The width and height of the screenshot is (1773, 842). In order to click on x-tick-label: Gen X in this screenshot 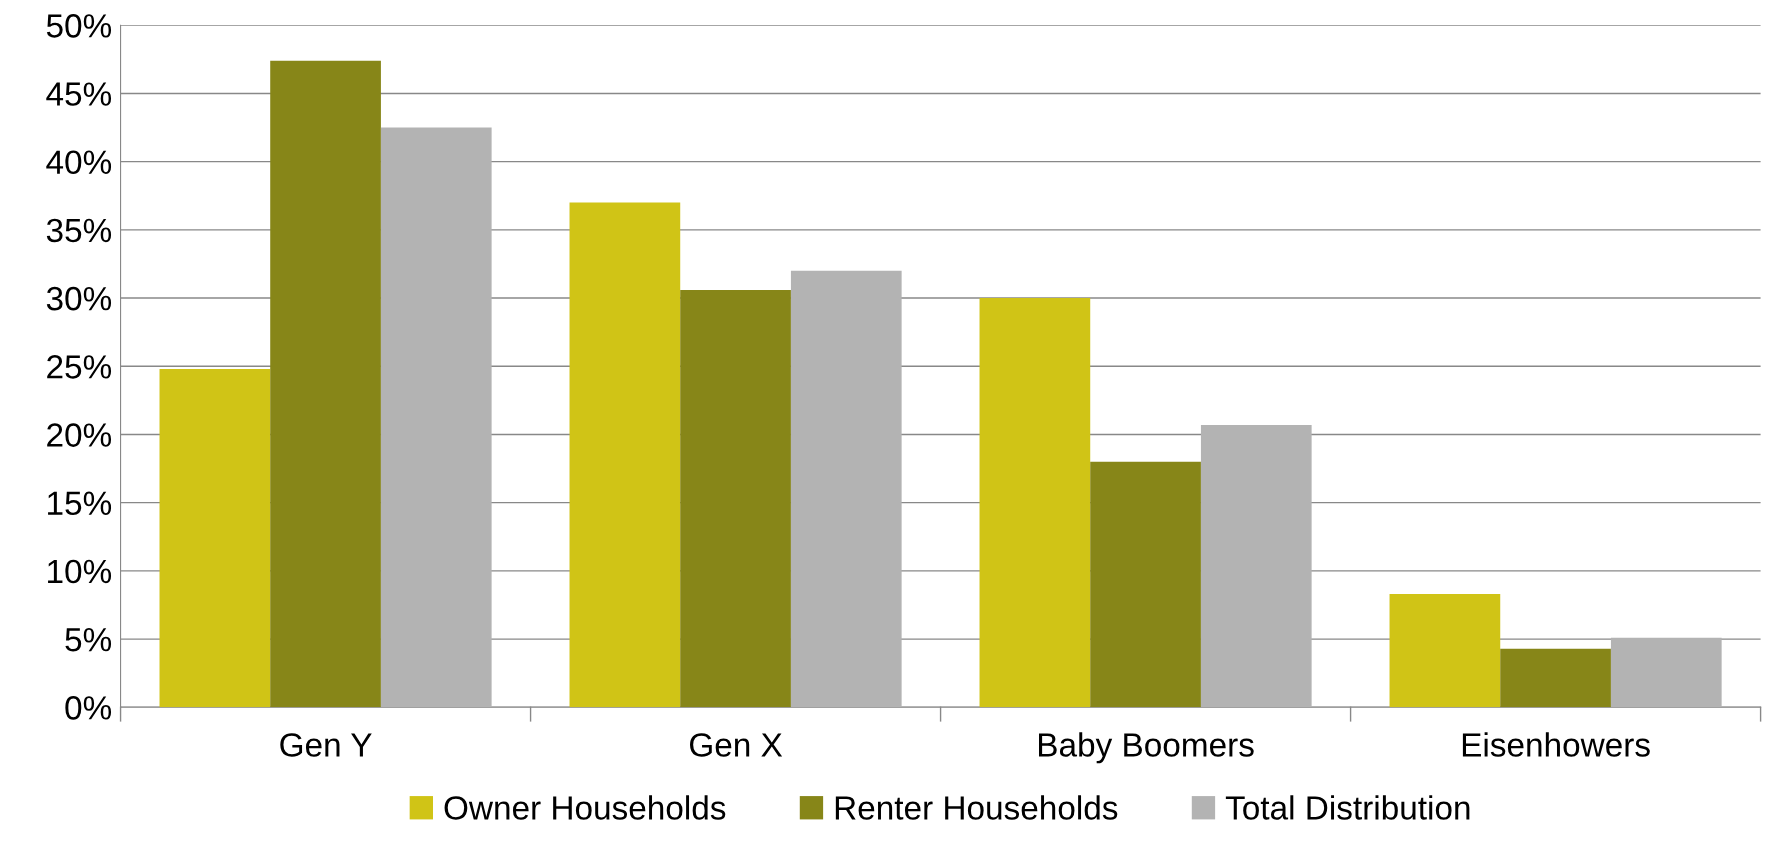, I will do `click(736, 745)`.